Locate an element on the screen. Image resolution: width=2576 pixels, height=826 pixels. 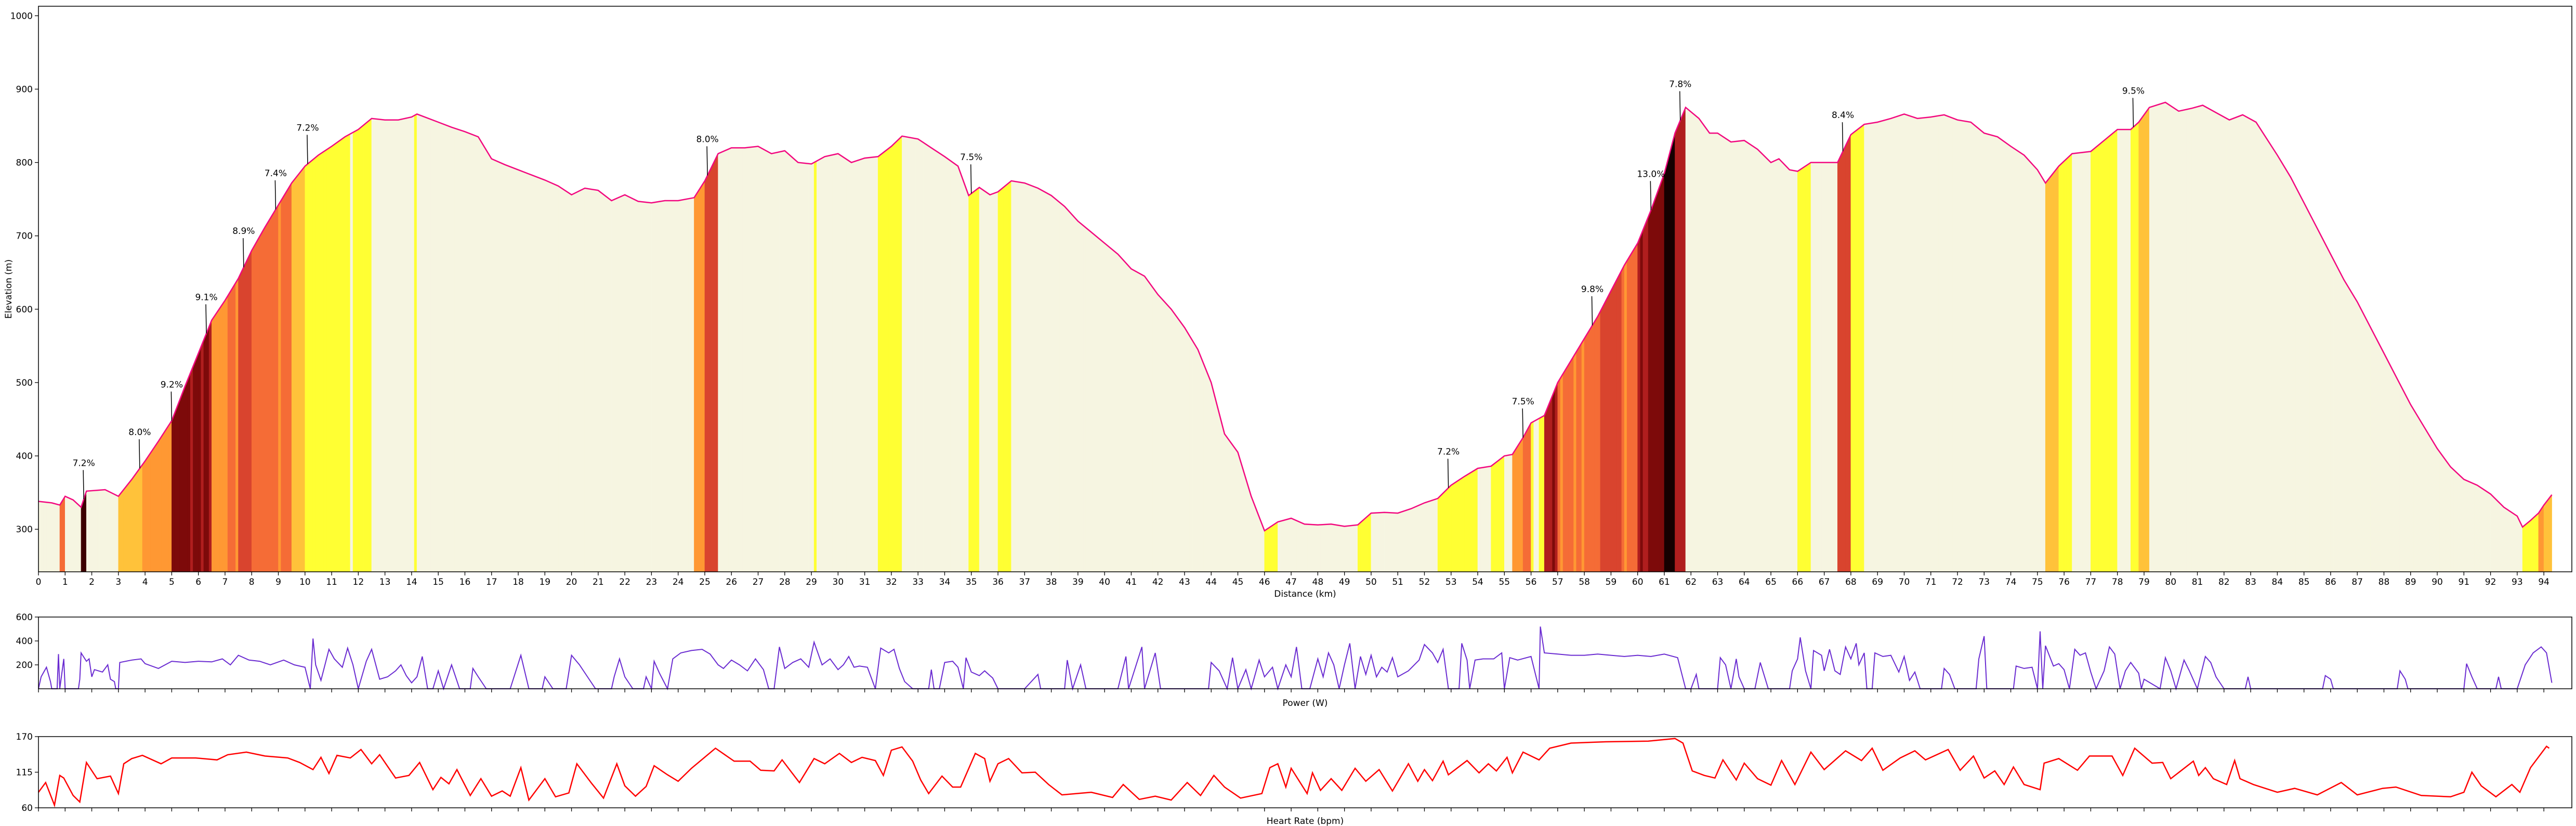
power-axes-frame is located at coordinates (1305, 653).